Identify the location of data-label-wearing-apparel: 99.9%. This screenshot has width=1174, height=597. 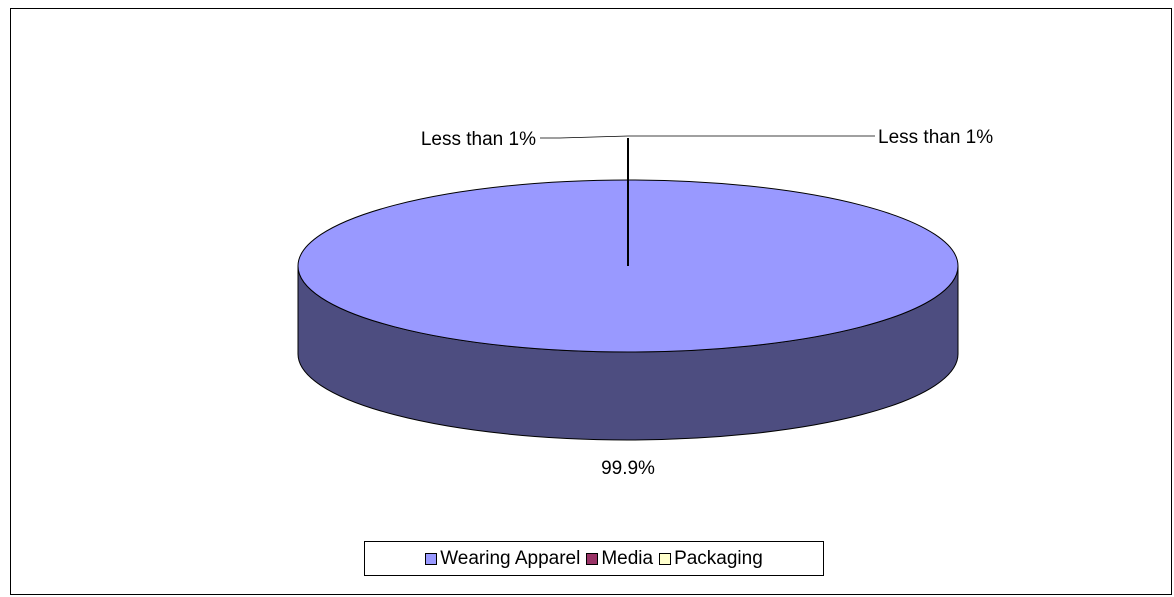
(628, 468).